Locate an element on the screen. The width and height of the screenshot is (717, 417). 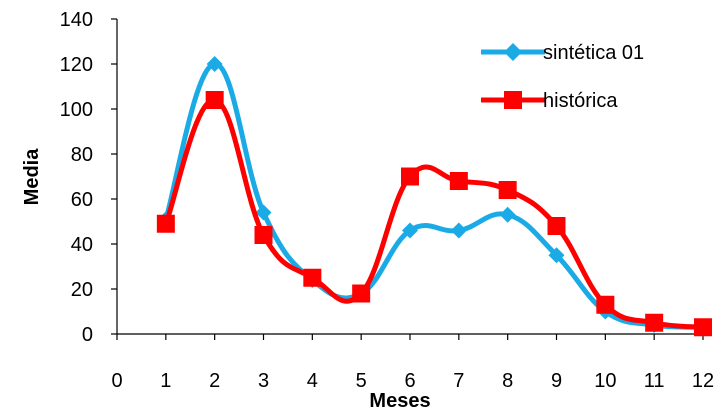
x-tick-label: 5 is located at coordinates (361, 381).